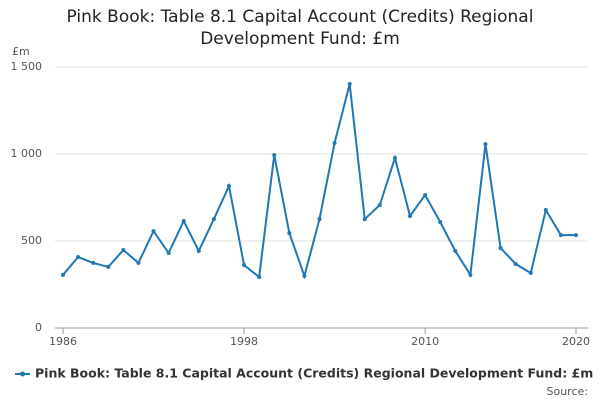  Describe the element at coordinates (22, 374) in the screenshot. I see `legend-marker` at that location.